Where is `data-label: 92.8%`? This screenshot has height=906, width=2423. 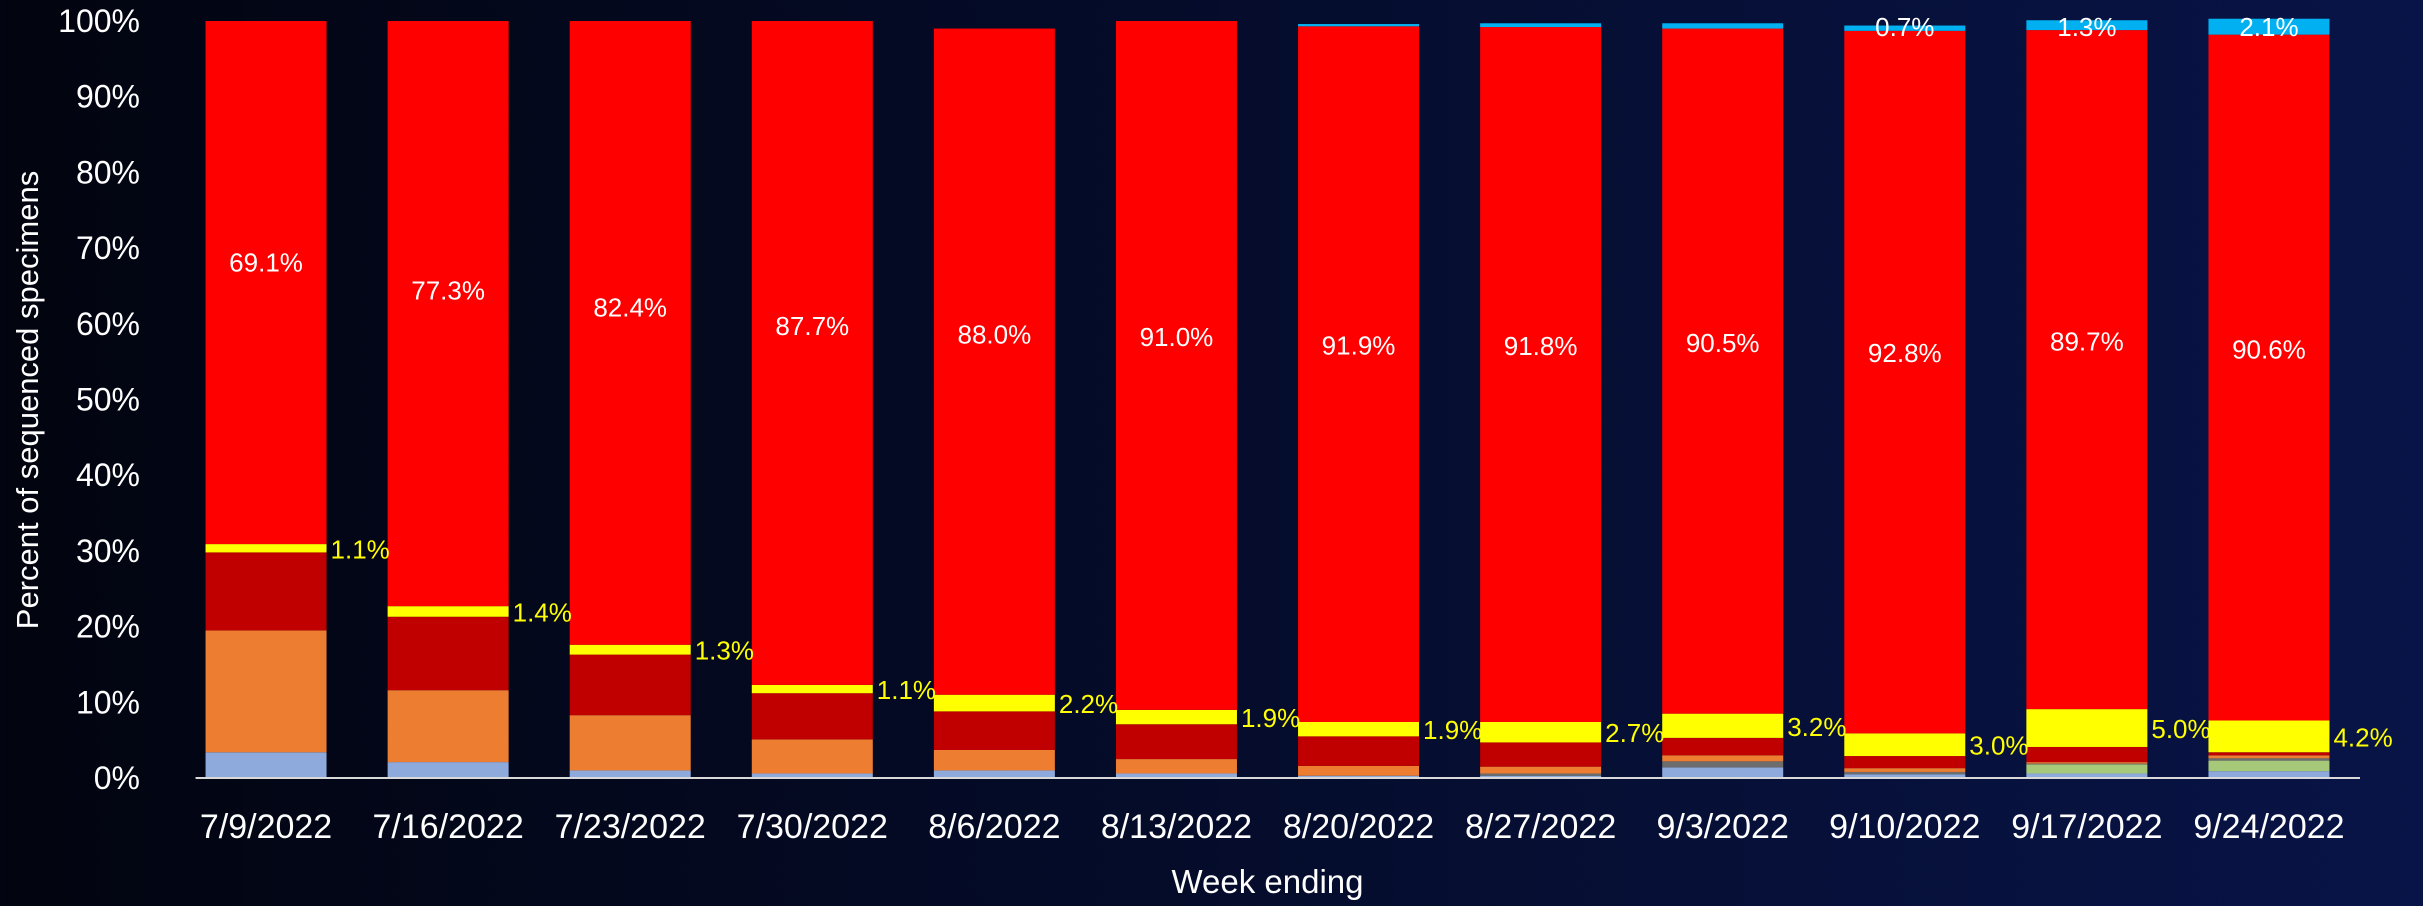
data-label: 92.8% is located at coordinates (1905, 353).